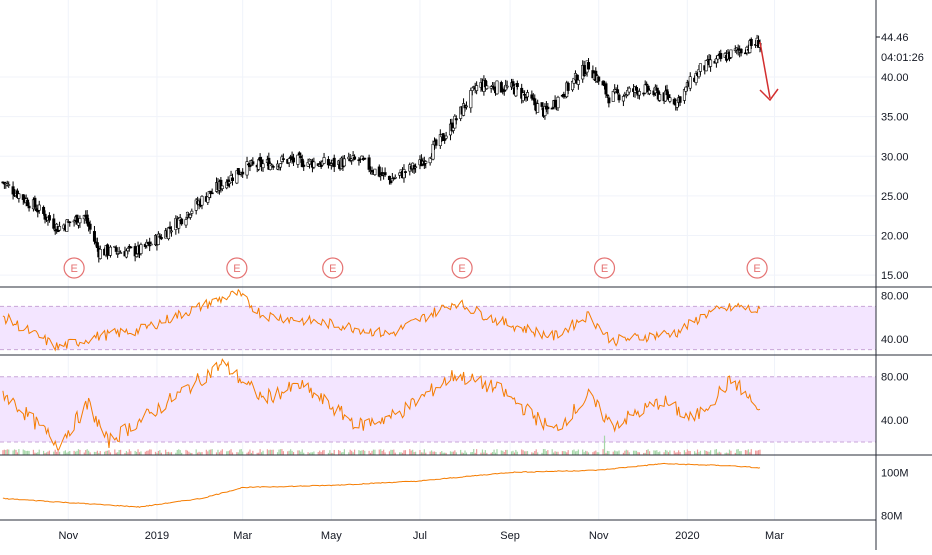  Describe the element at coordinates (381, 405) in the screenshot. I see `rsi2-line` at that location.